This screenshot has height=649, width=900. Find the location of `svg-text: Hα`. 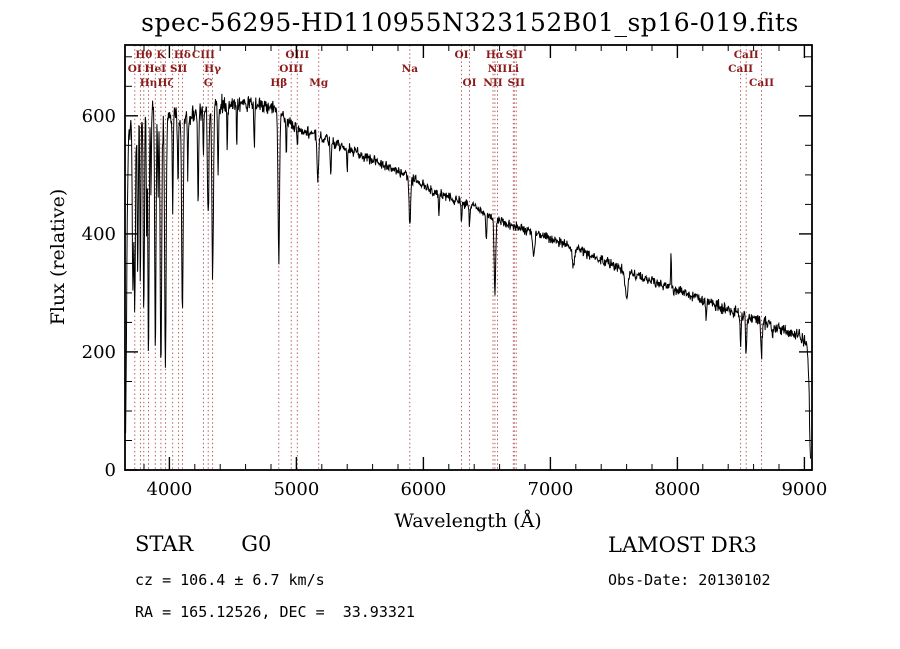

svg-text: Hα is located at coordinates (495, 55).